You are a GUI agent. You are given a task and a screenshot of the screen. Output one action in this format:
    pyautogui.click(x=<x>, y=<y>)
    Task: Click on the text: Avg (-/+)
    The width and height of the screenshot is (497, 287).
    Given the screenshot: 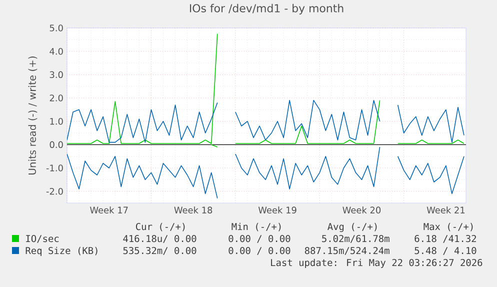 What is the action you would take?
    pyautogui.click(x=352, y=227)
    